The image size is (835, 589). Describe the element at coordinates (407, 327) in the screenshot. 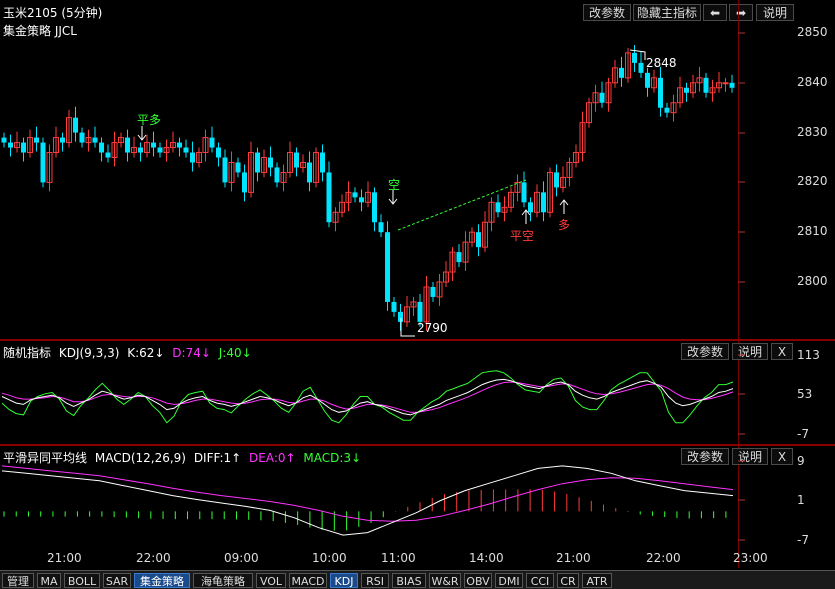

I see `low-marker` at that location.